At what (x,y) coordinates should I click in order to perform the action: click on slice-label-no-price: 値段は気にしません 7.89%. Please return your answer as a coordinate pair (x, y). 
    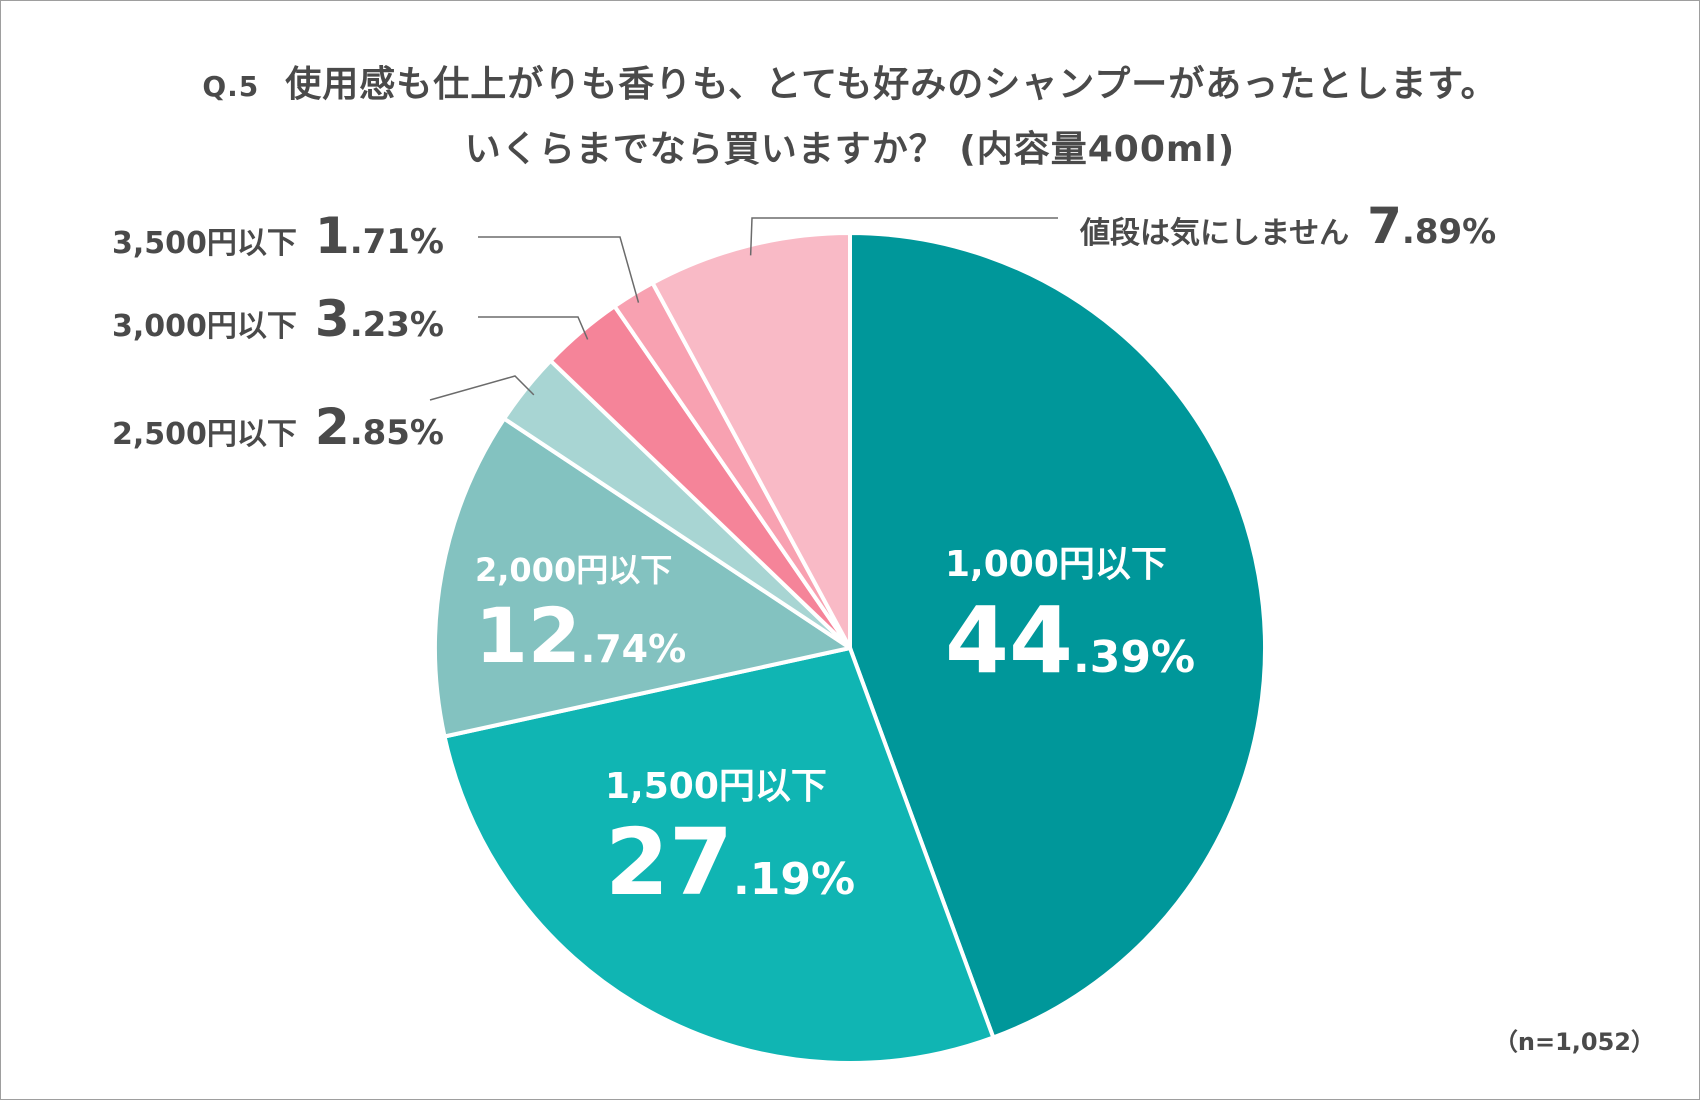
    Looking at the image, I should click on (1288, 226).